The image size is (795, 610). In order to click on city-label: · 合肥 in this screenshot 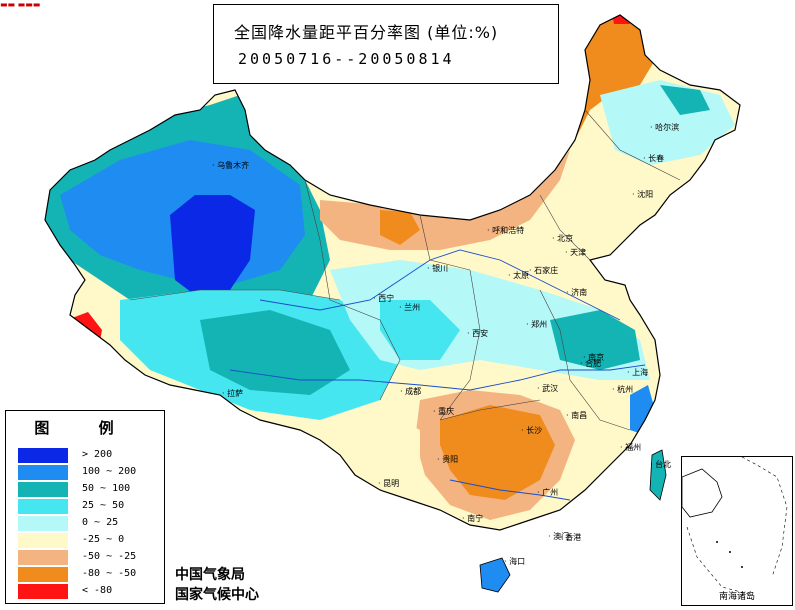, I will do `click(591, 363)`.